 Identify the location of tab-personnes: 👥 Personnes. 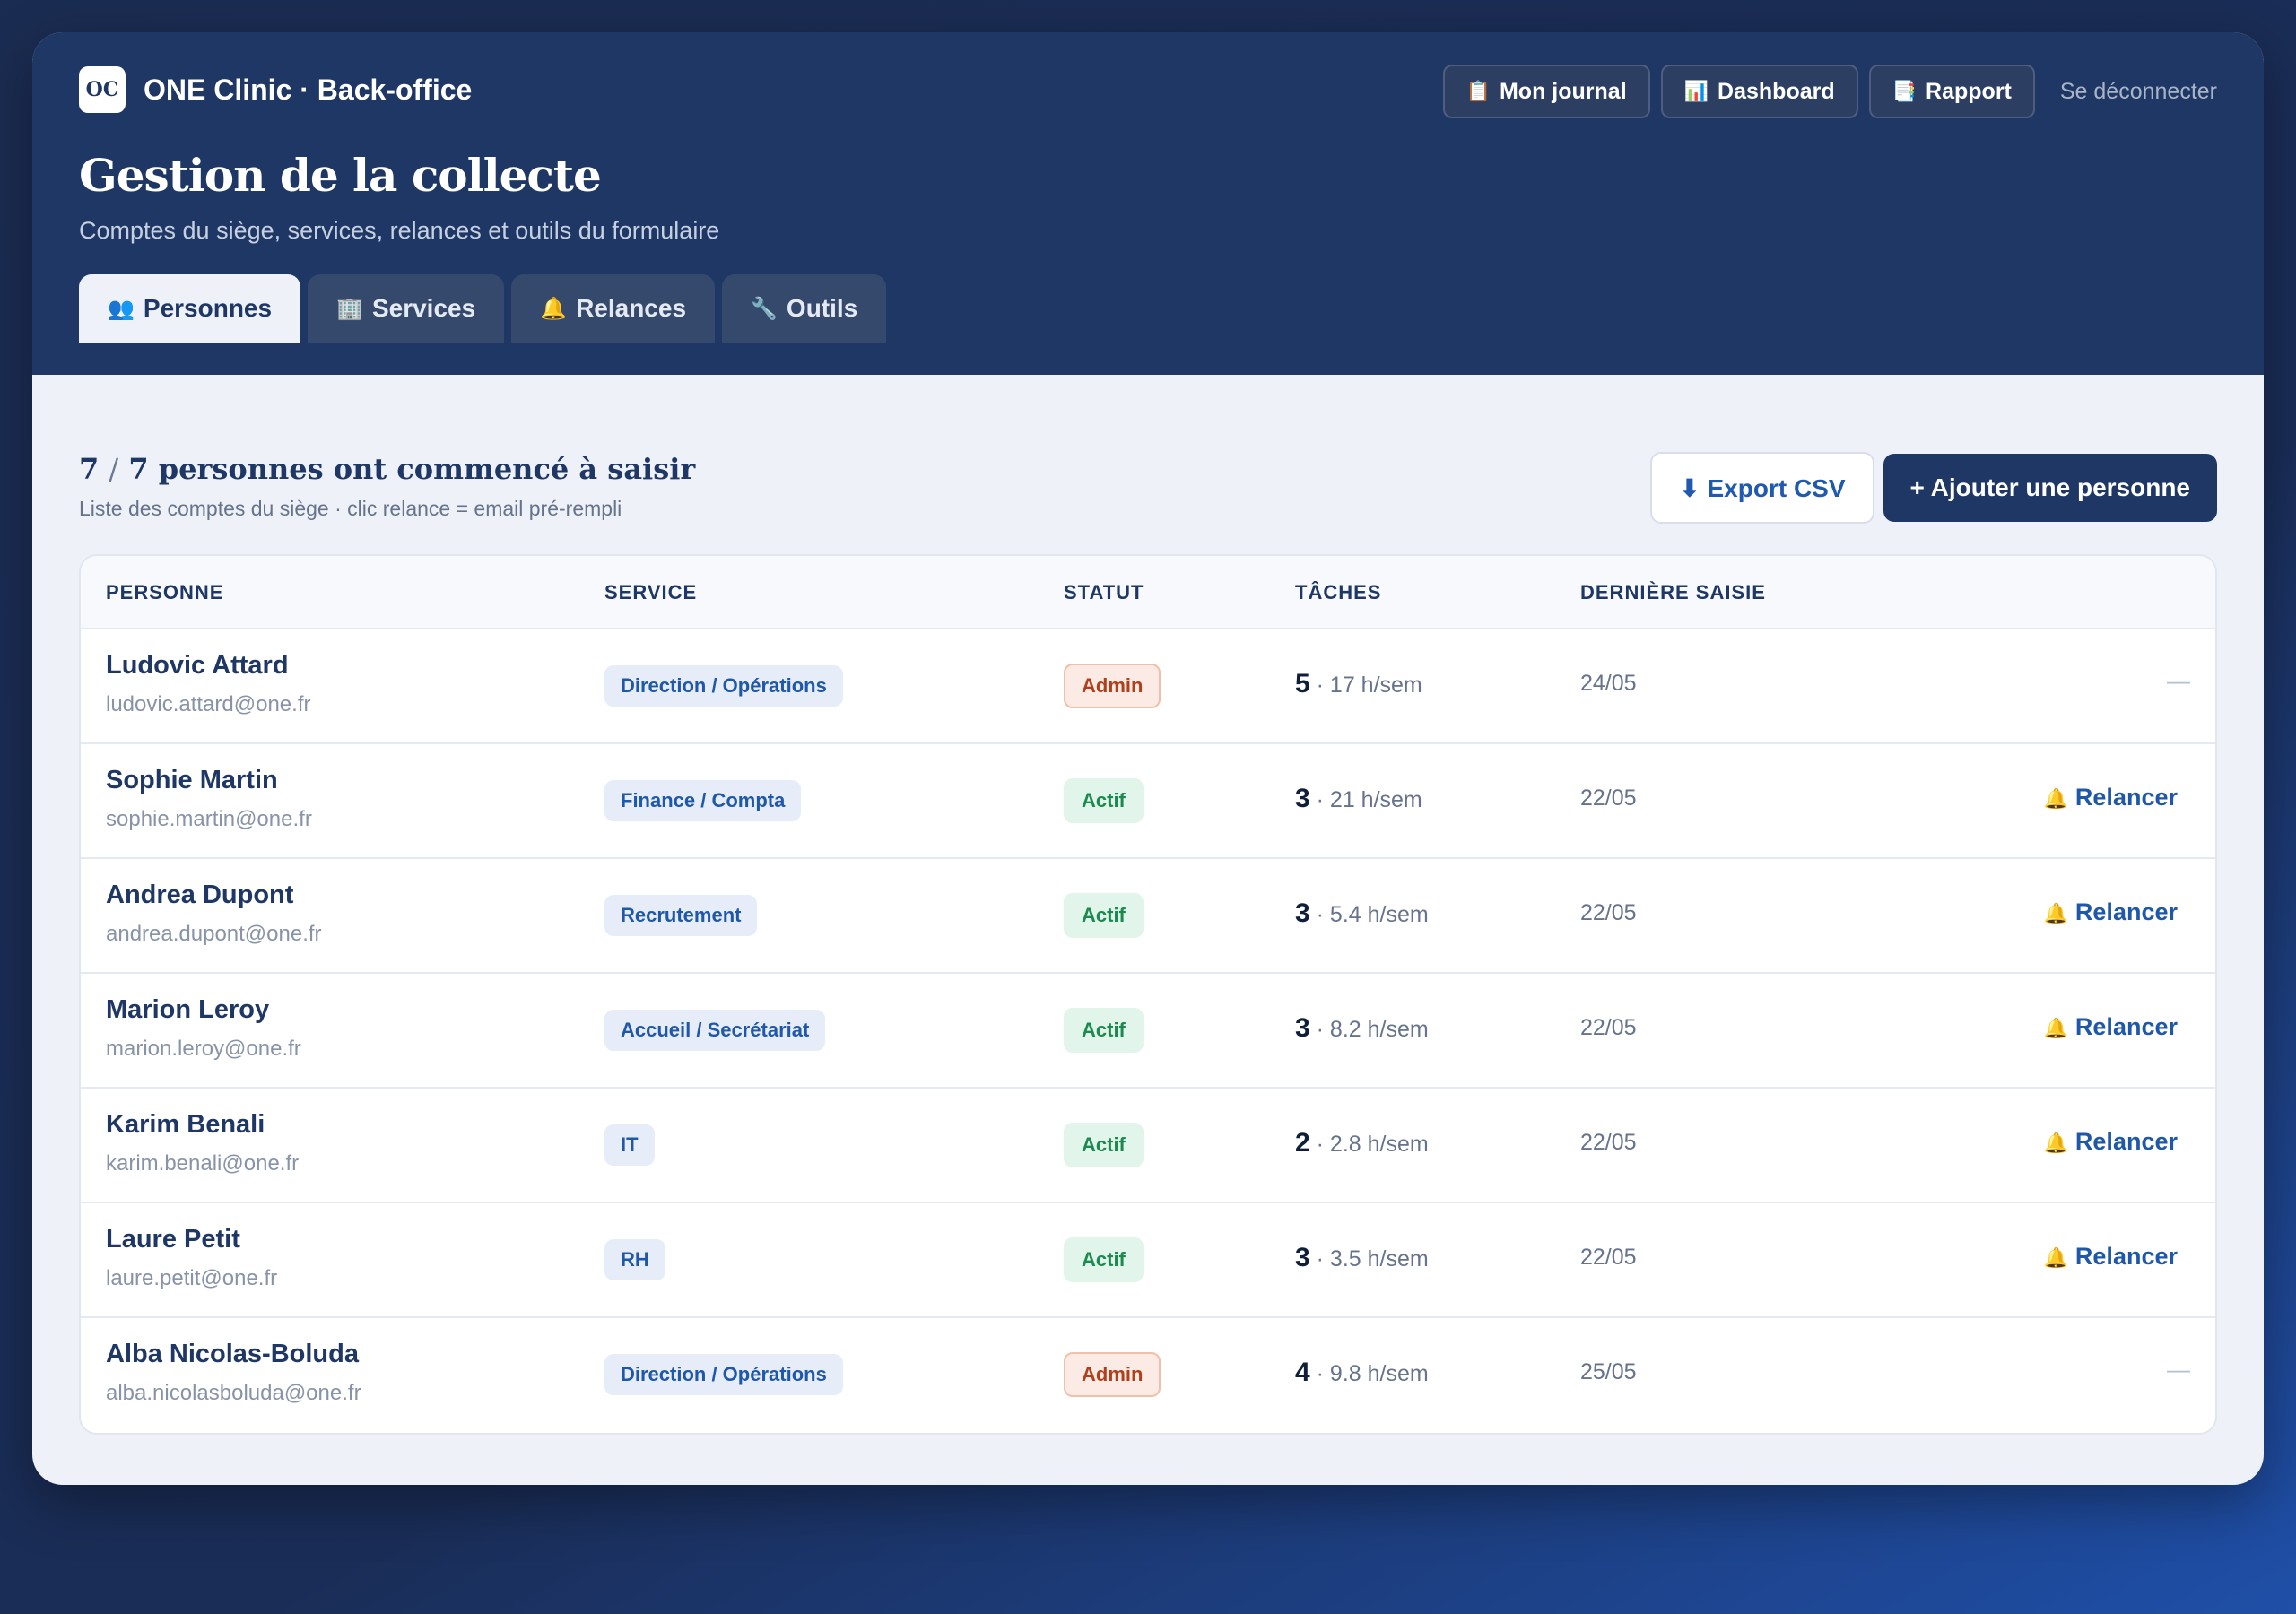
(190, 308).